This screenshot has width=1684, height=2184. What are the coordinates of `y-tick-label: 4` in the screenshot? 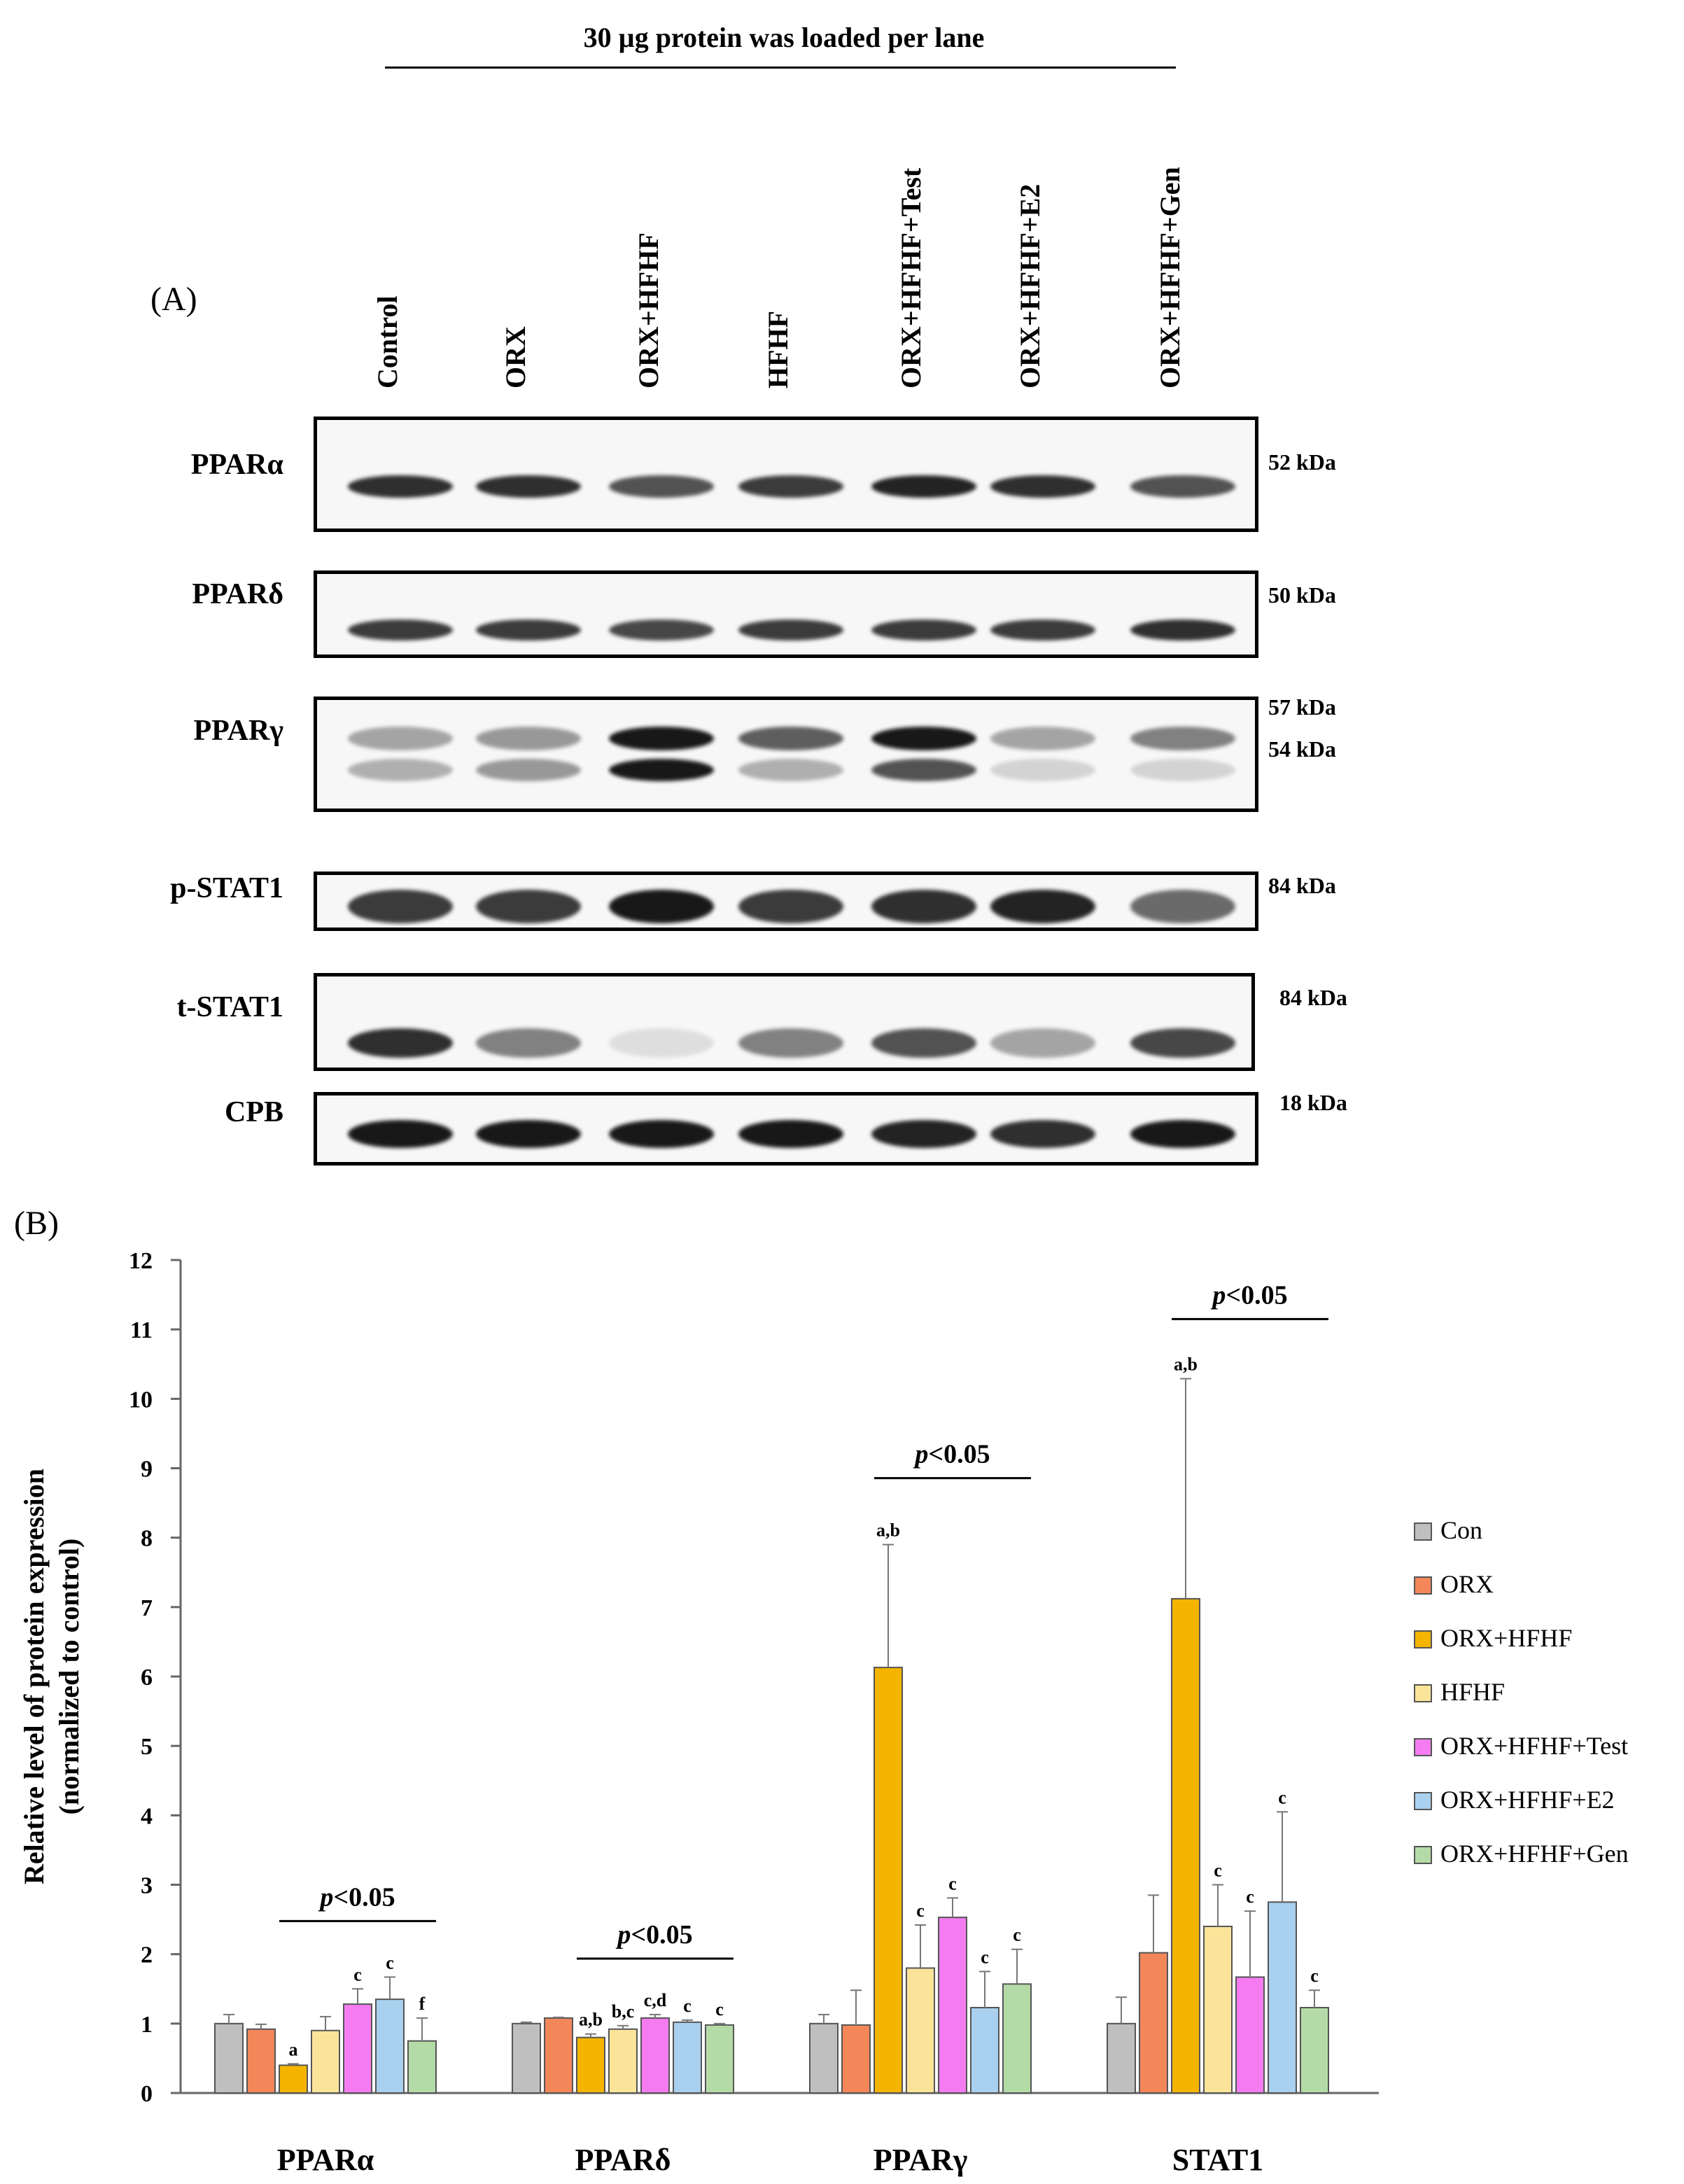 It's located at (147, 1816).